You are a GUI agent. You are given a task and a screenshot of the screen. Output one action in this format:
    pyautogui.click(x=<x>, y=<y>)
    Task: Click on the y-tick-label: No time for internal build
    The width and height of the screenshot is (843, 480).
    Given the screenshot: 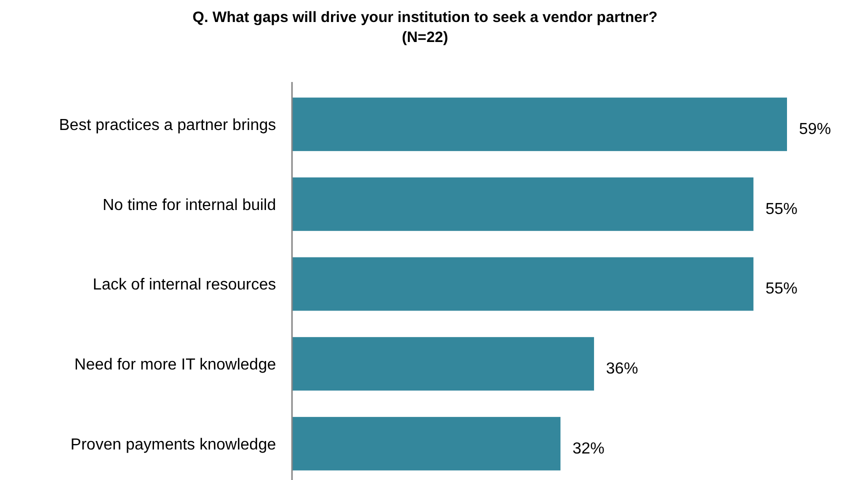 What is the action you would take?
    pyautogui.click(x=189, y=205)
    